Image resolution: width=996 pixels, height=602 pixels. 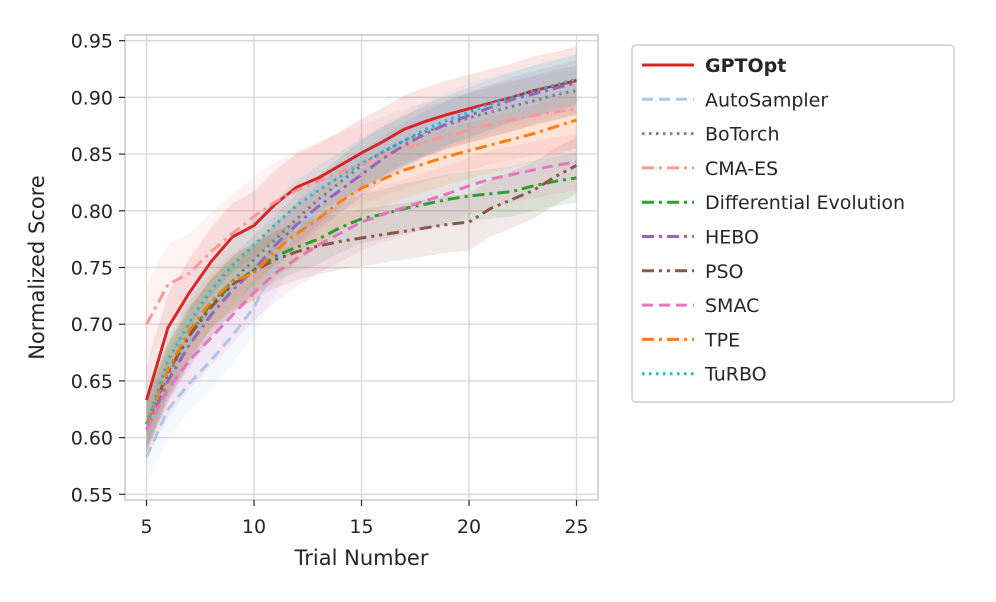 I want to click on legend-label: TuRBO, so click(x=735, y=375).